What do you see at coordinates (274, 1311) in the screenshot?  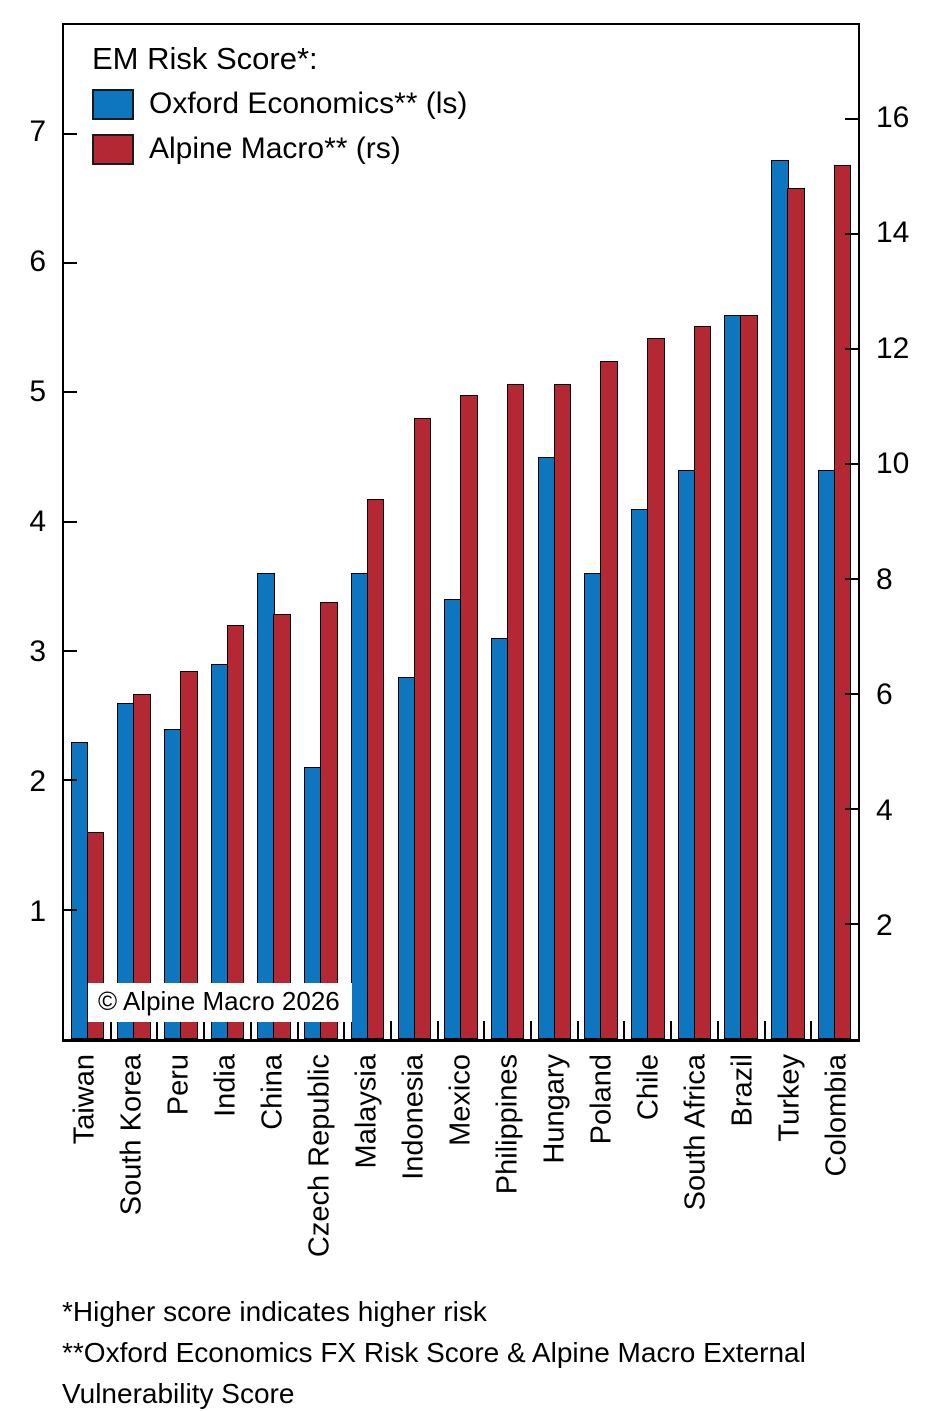 I see `footnote-1: *Higher score indicates higher risk` at bounding box center [274, 1311].